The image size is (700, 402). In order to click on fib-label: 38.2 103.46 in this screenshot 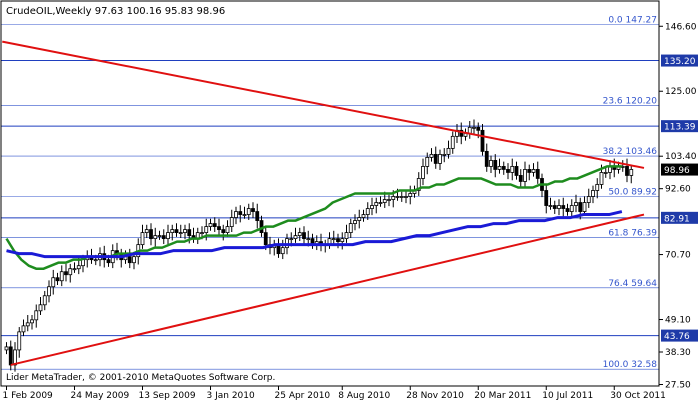, I will do `click(630, 152)`.